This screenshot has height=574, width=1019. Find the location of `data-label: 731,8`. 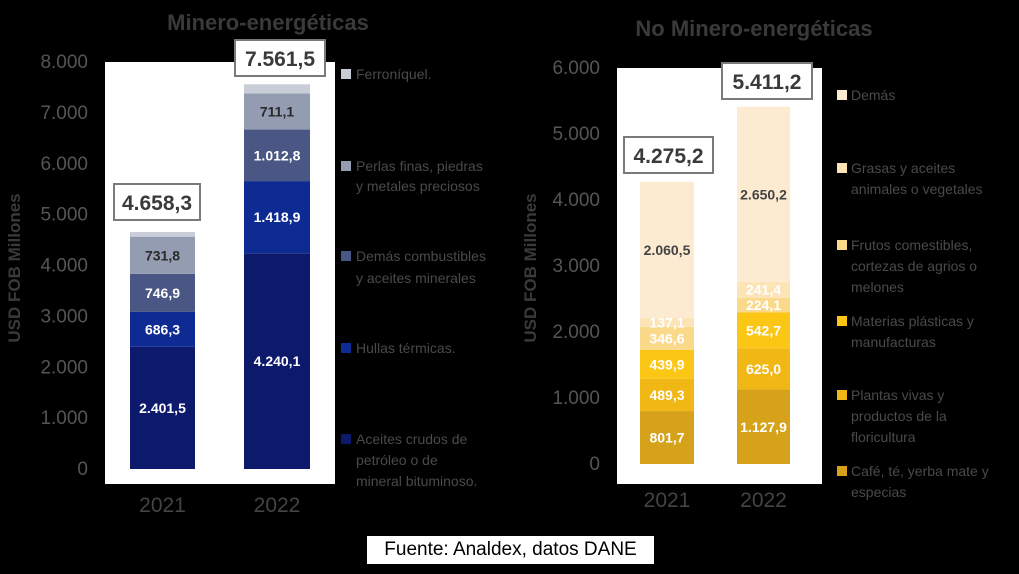

data-label: 731,8 is located at coordinates (162, 255).